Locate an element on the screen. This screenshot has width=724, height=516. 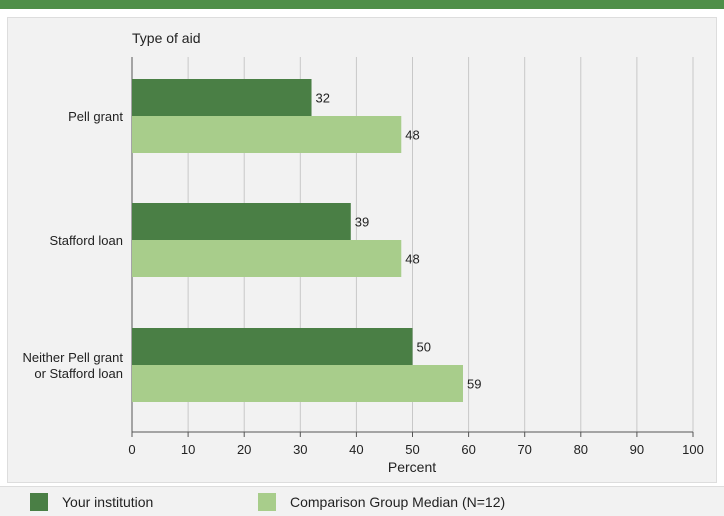
x-tick-label: 50 is located at coordinates (412, 449).